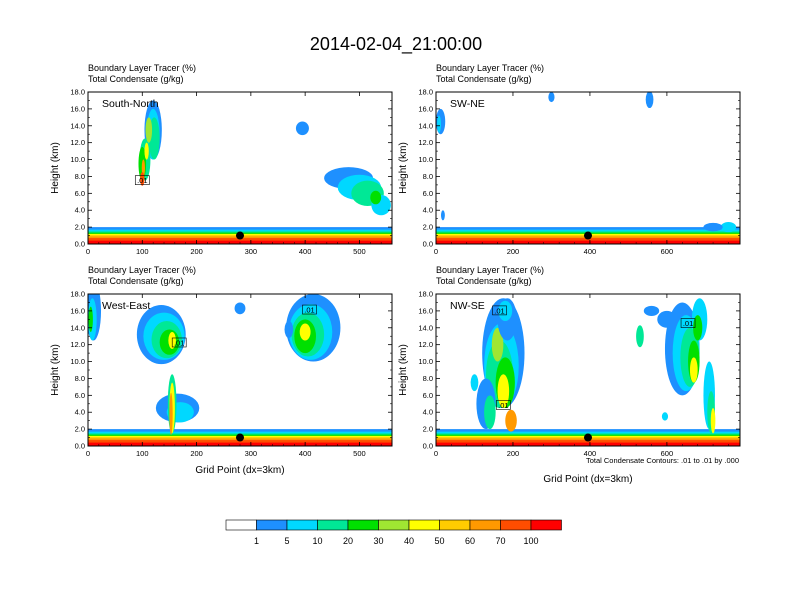  I want to click on plot-area: .01 .01 .01, so click(588, 370).